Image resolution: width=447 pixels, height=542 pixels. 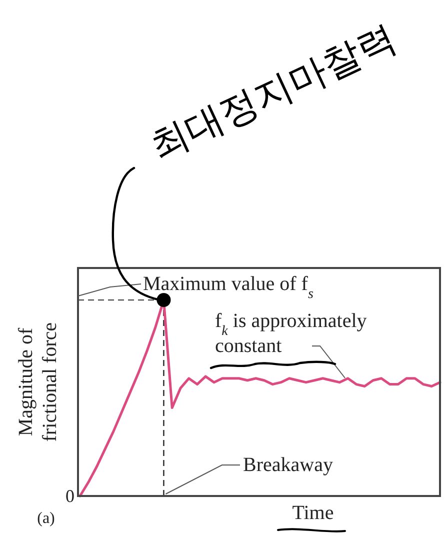 What do you see at coordinates (228, 287) in the screenshot?
I see `annotation: Maximum value of f$_{s}$` at bounding box center [228, 287].